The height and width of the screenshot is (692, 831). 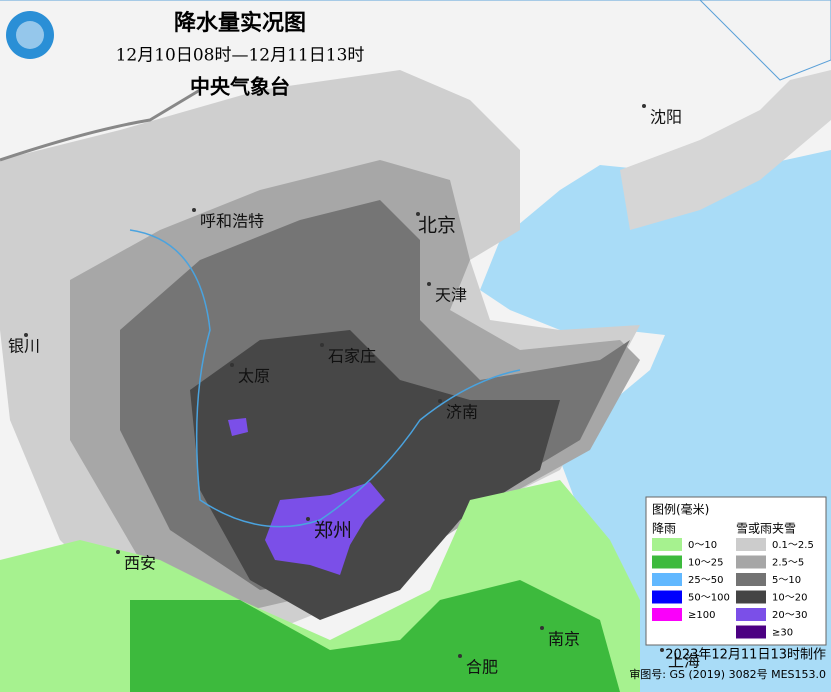 I want to click on legend-box, so click(x=736, y=571).